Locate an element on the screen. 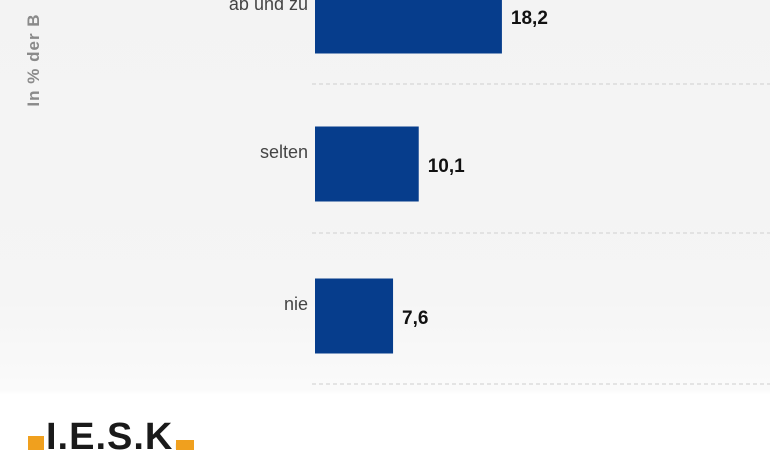 This screenshot has height=450, width=770. logo-dash-mark is located at coordinates (185, 445).